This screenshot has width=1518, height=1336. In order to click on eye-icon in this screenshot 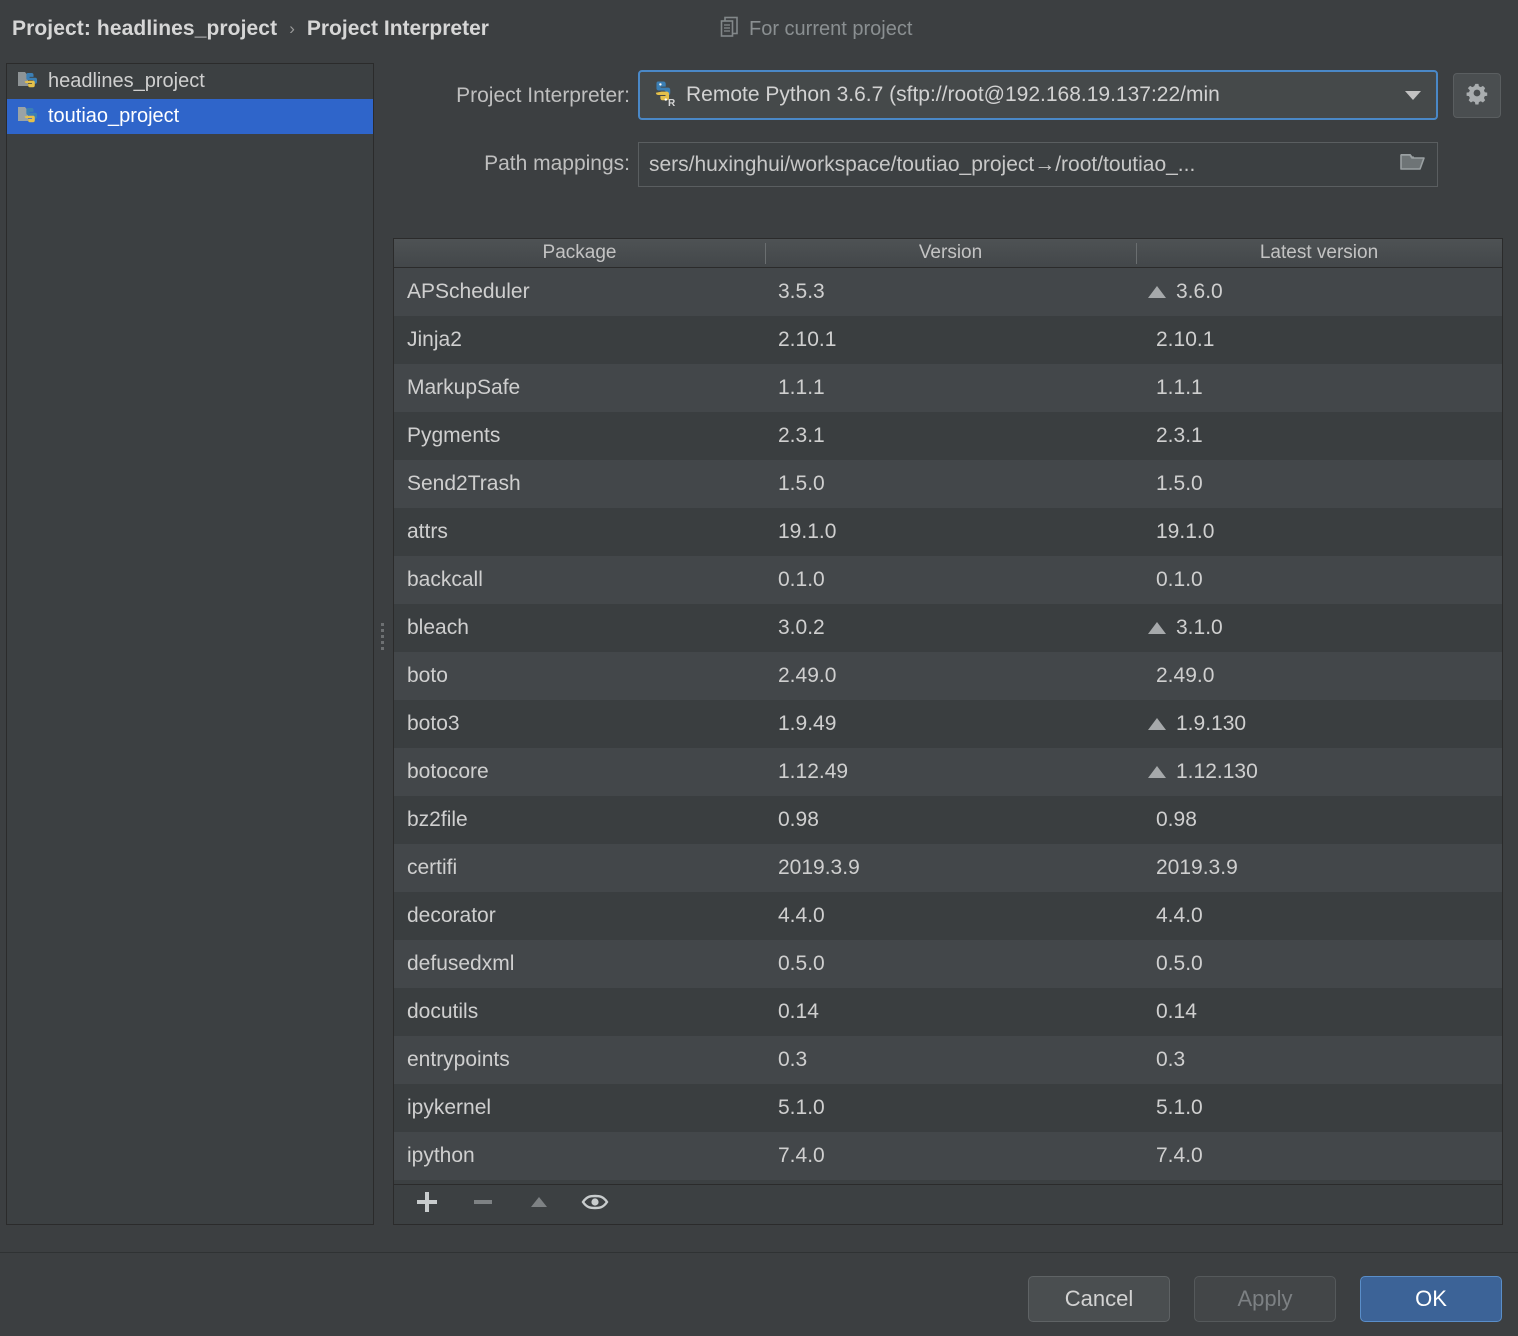, I will do `click(595, 1204)`.